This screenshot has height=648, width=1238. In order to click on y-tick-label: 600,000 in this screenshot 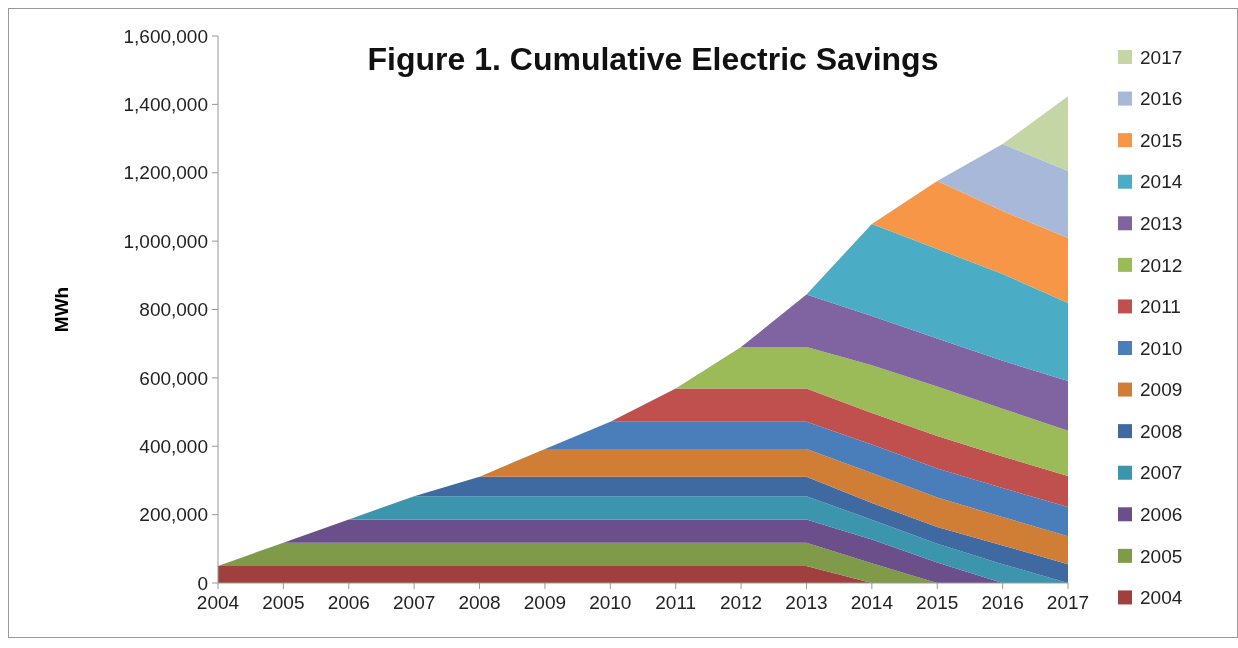, I will do `click(173, 378)`.